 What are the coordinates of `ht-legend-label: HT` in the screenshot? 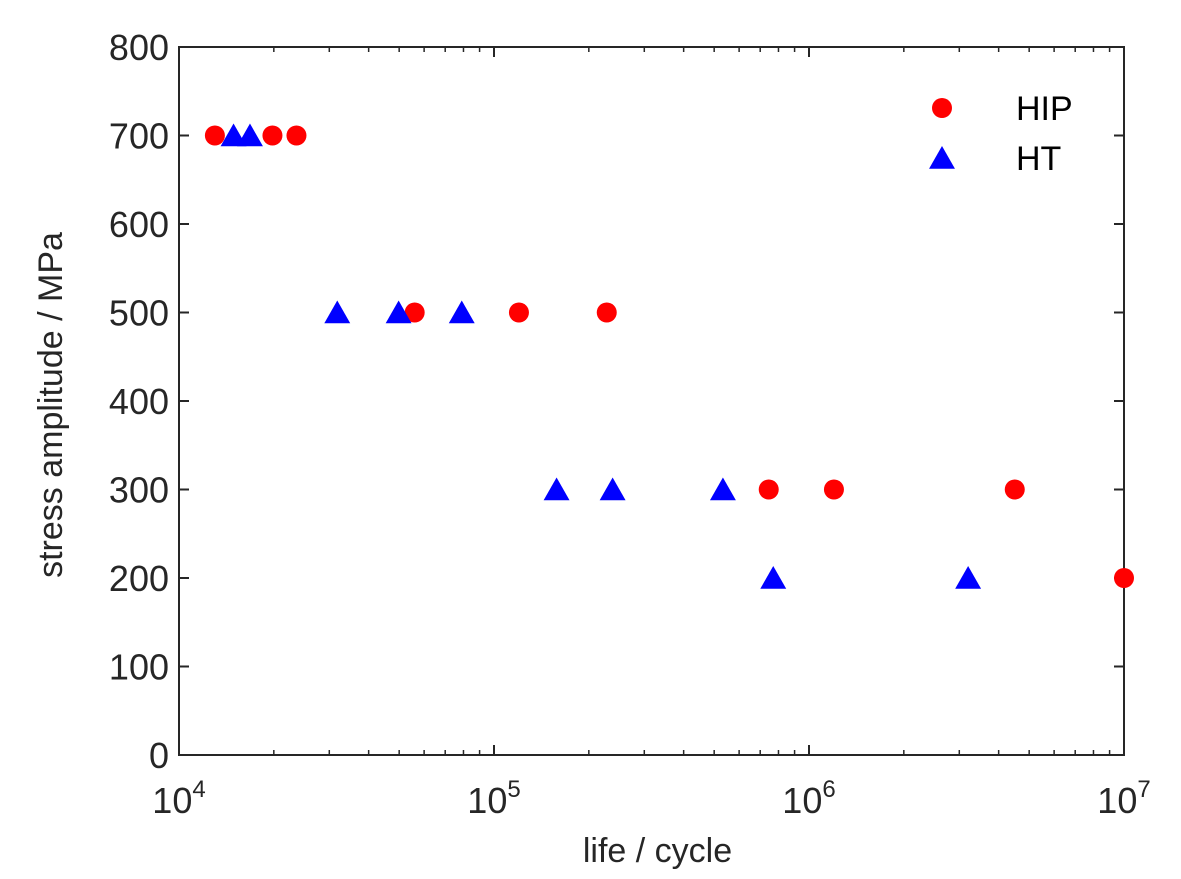 It's located at (1038, 159).